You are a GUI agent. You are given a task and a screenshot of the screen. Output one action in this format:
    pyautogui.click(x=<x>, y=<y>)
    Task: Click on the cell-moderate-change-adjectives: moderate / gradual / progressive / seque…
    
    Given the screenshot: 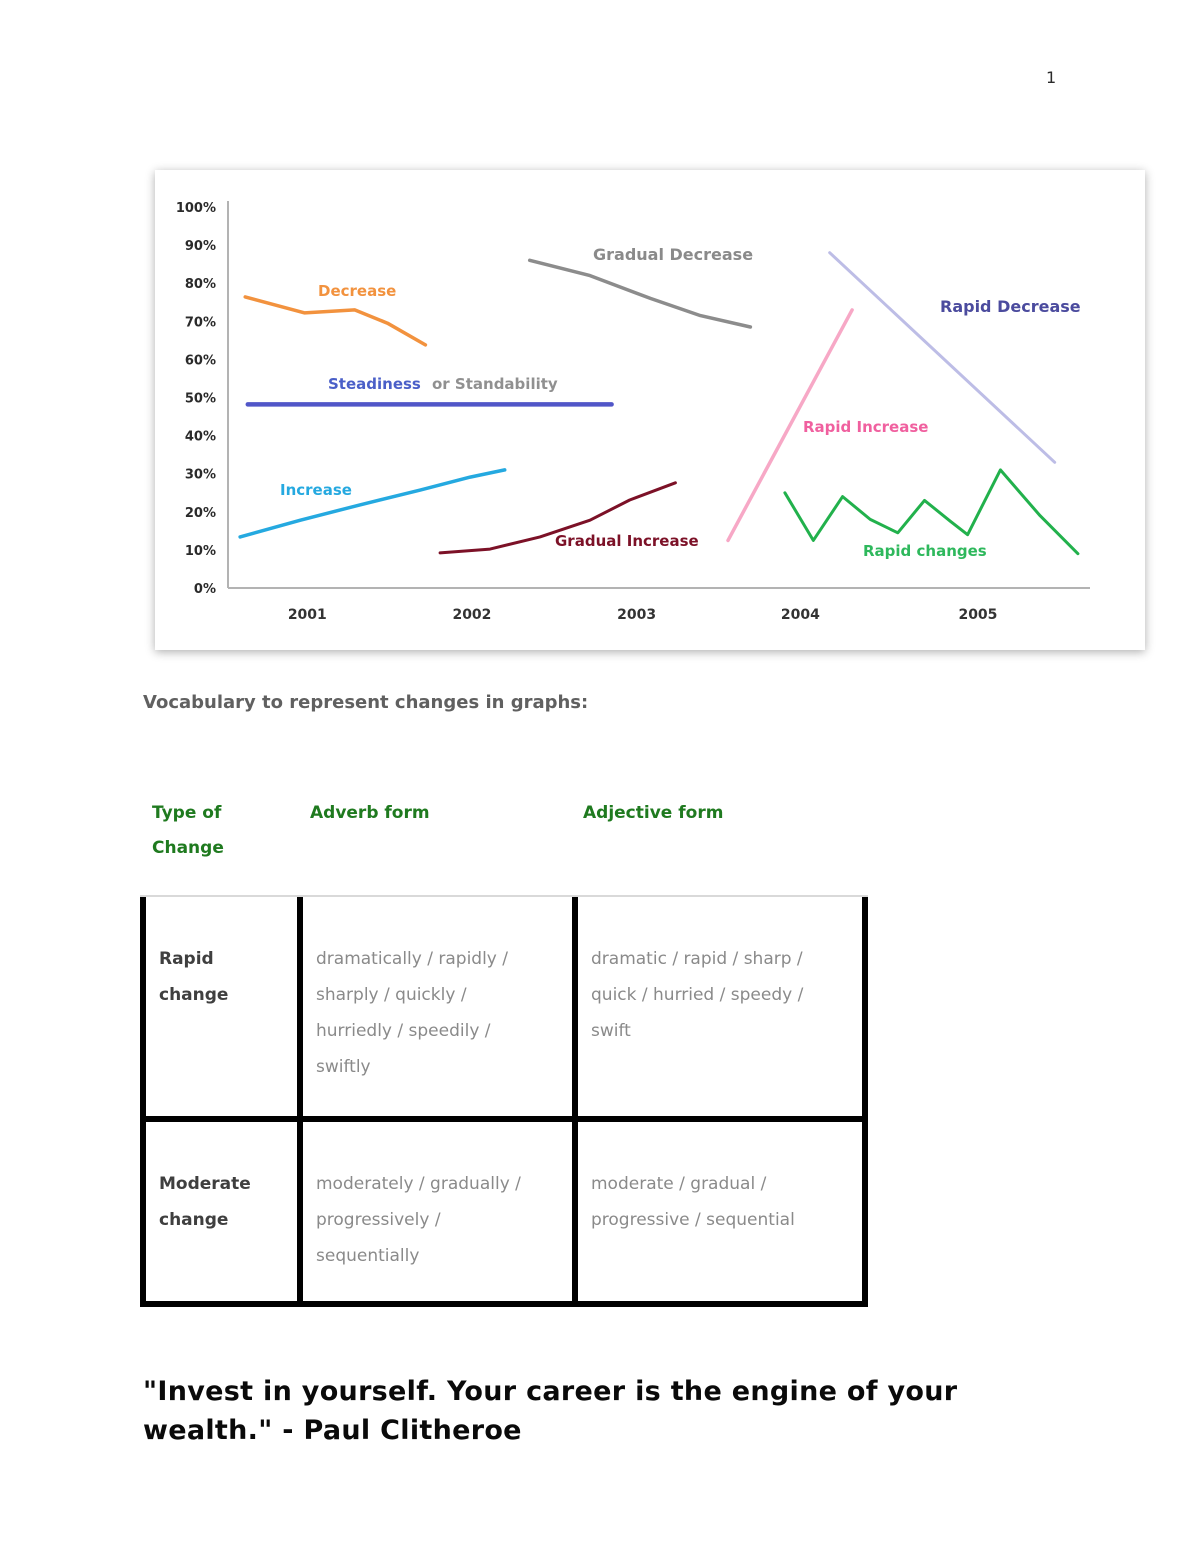 What is the action you would take?
    pyautogui.click(x=720, y=1214)
    